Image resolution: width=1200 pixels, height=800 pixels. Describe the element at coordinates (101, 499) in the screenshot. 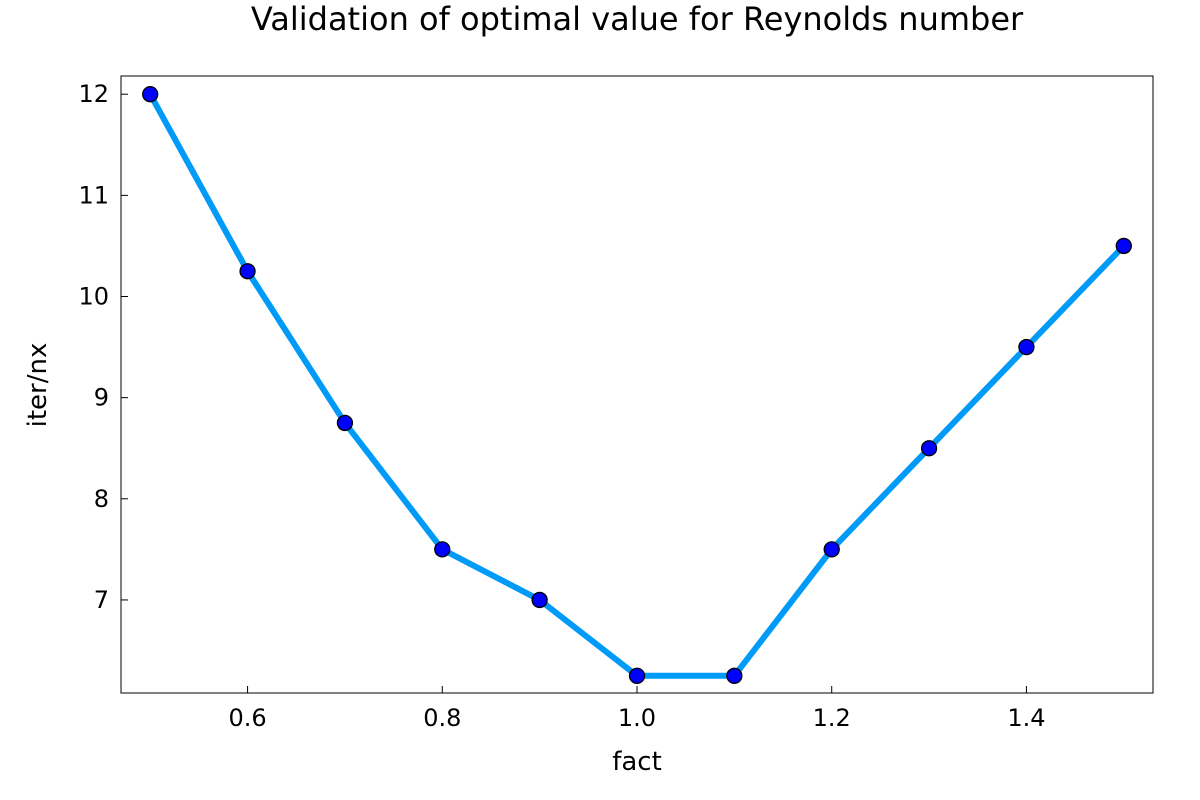

I see `y-tick-label: 8` at that location.